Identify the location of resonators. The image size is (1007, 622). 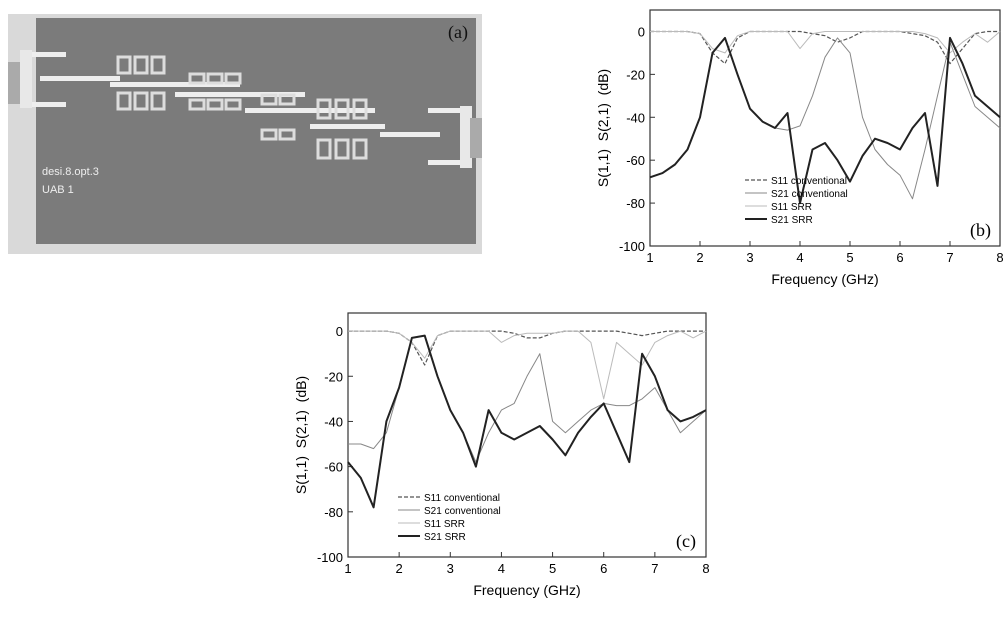
(242, 107).